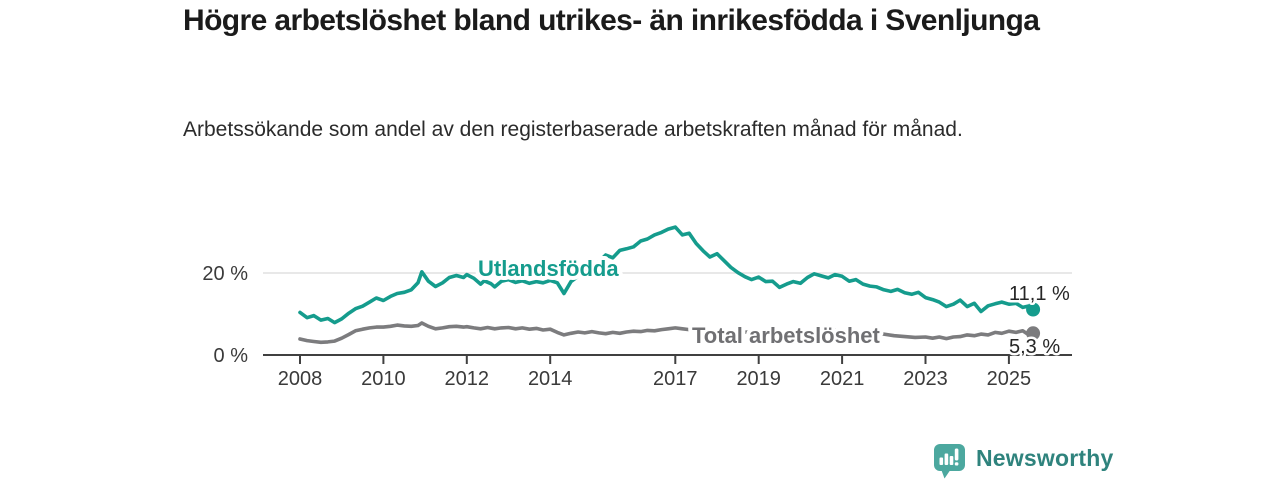 The image size is (1280, 480). What do you see at coordinates (786, 335) in the screenshot?
I see `series-label-total-arbetsloshet: Total arbetslöshet` at bounding box center [786, 335].